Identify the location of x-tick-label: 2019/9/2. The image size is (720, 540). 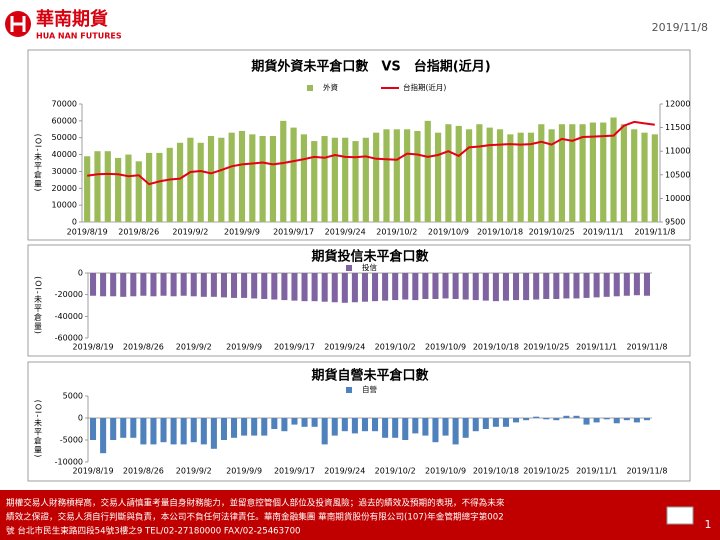
(194, 471).